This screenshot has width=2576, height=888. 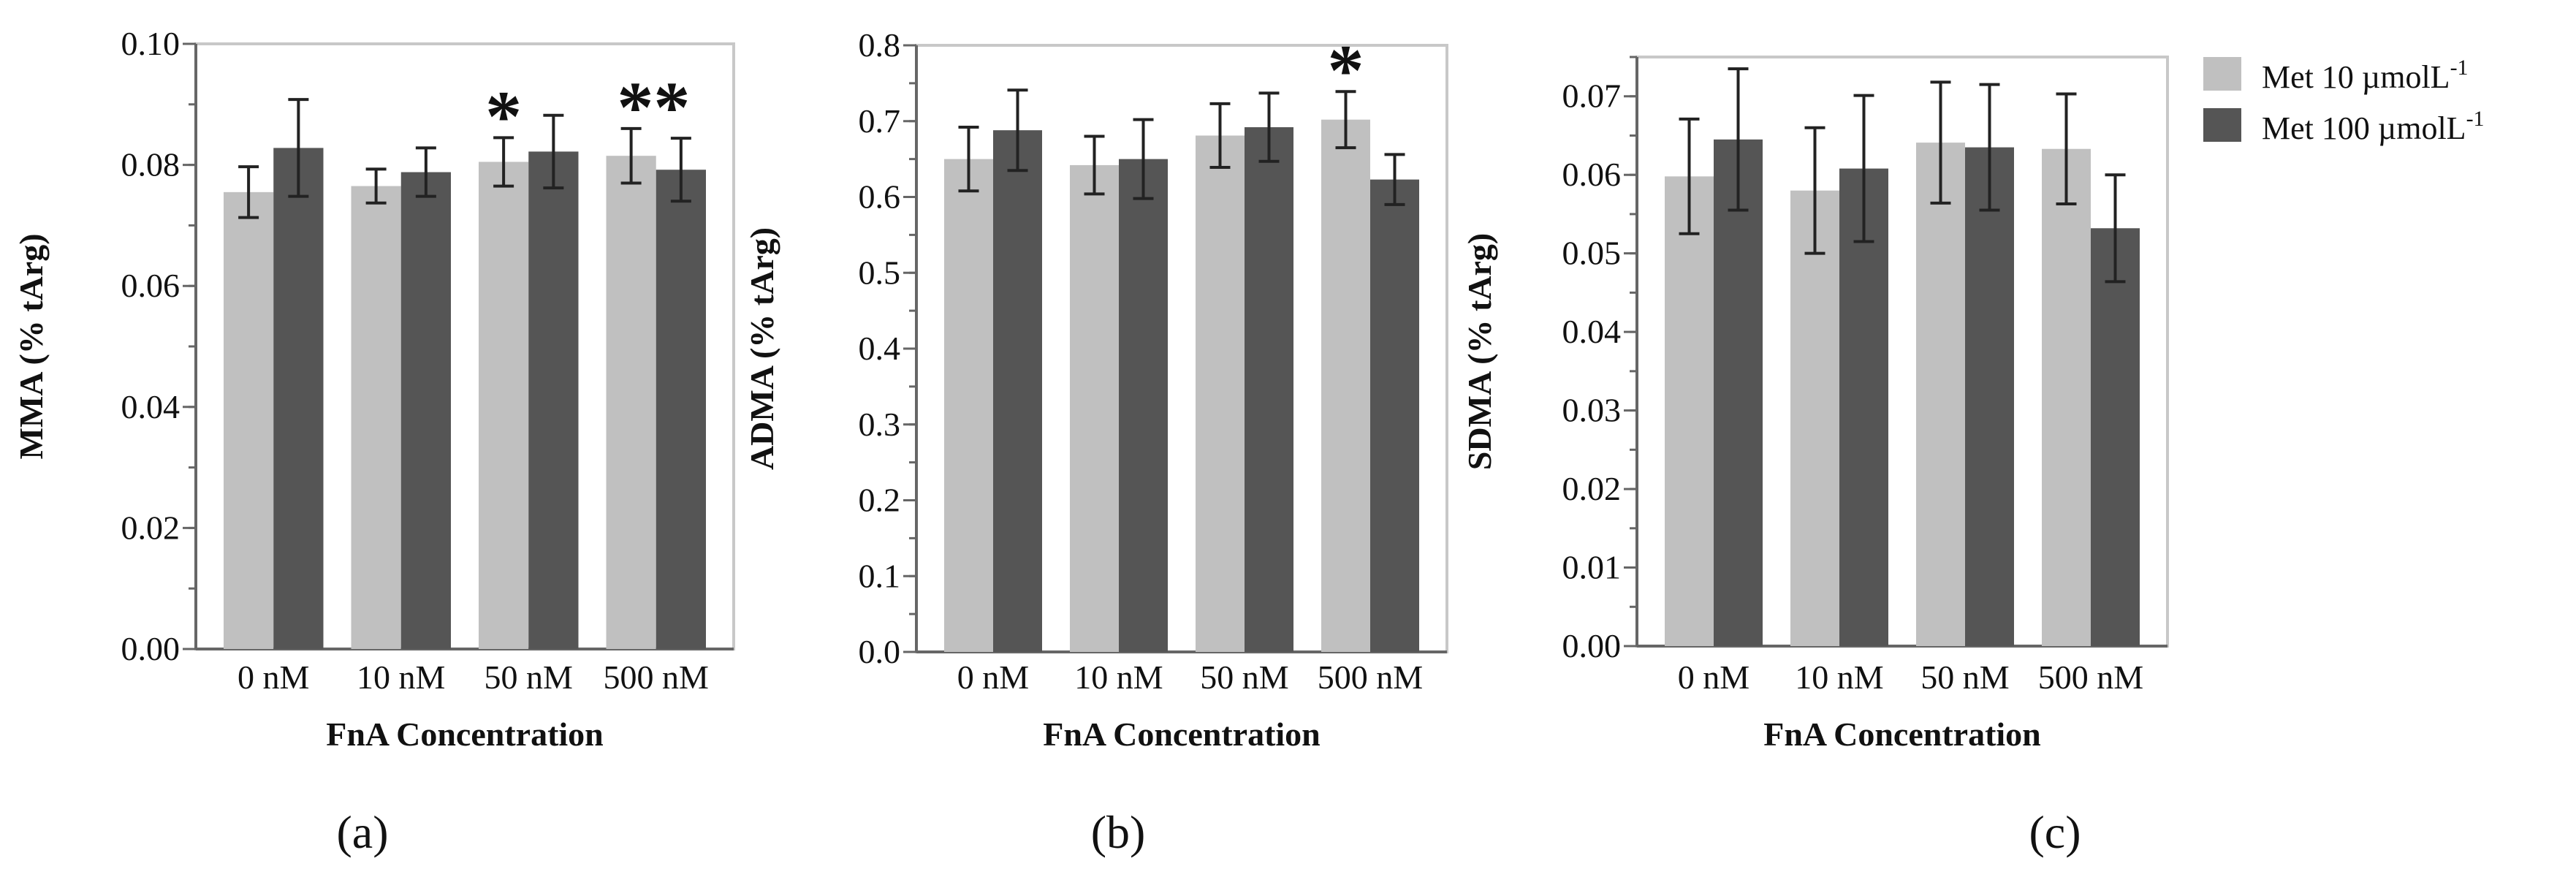 What do you see at coordinates (1592, 96) in the screenshot?
I see `y-tick-label: 0.07` at bounding box center [1592, 96].